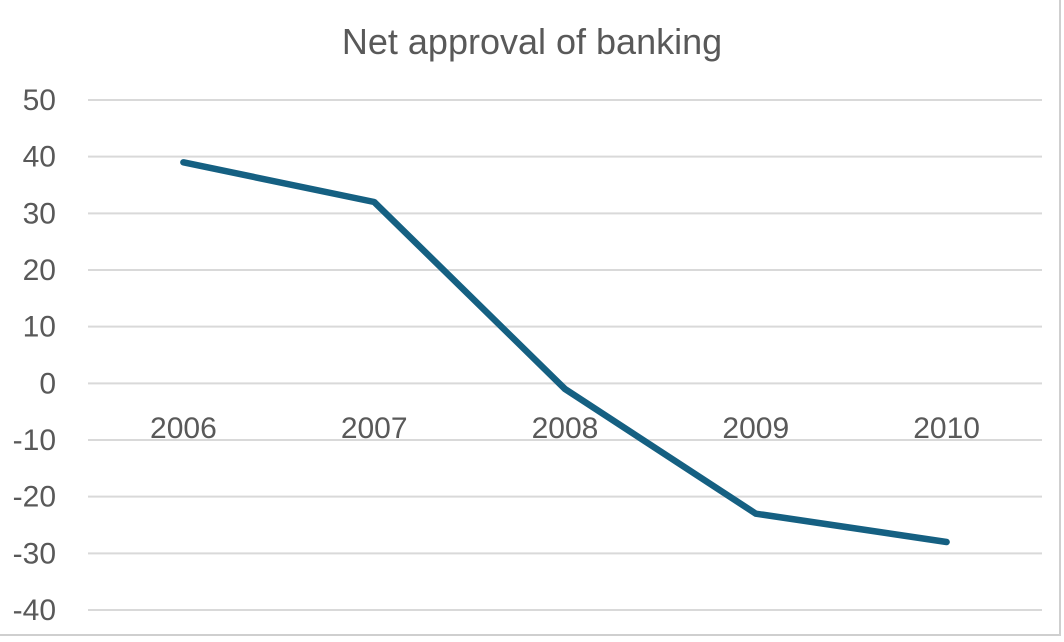  Describe the element at coordinates (374, 428) in the screenshot. I see `x-axis-tick-label-2007: 2007` at that location.